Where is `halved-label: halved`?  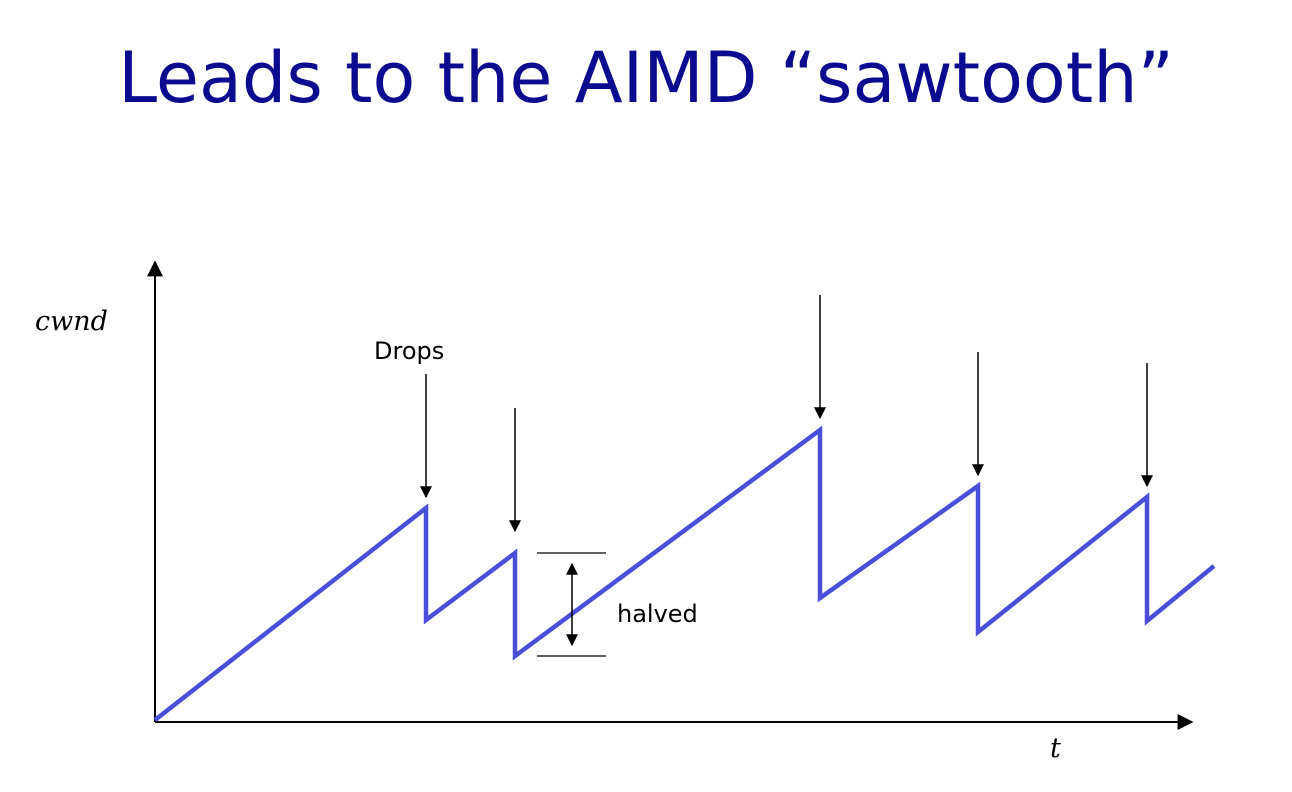 halved-label: halved is located at coordinates (657, 614).